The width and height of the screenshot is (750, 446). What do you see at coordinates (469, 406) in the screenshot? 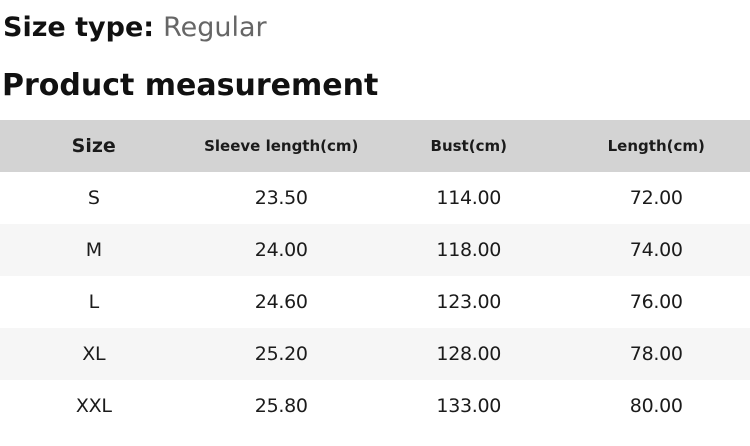
I see `cell-bust: 133.00` at bounding box center [469, 406].